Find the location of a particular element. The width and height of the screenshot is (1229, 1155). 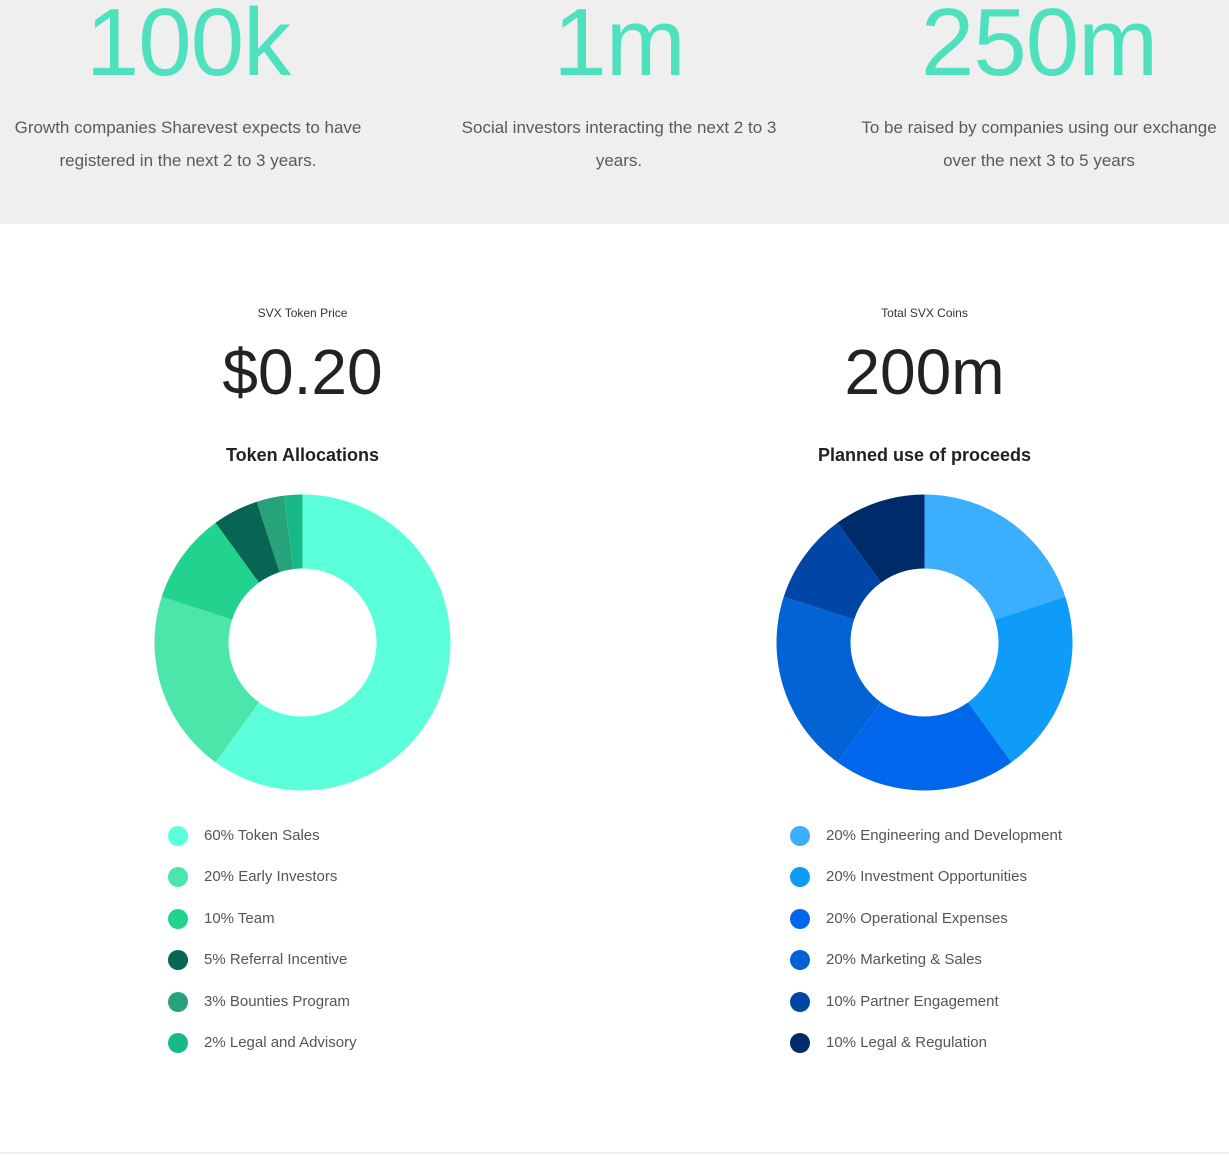

donut-slice-legal-regulation is located at coordinates (881, 538).